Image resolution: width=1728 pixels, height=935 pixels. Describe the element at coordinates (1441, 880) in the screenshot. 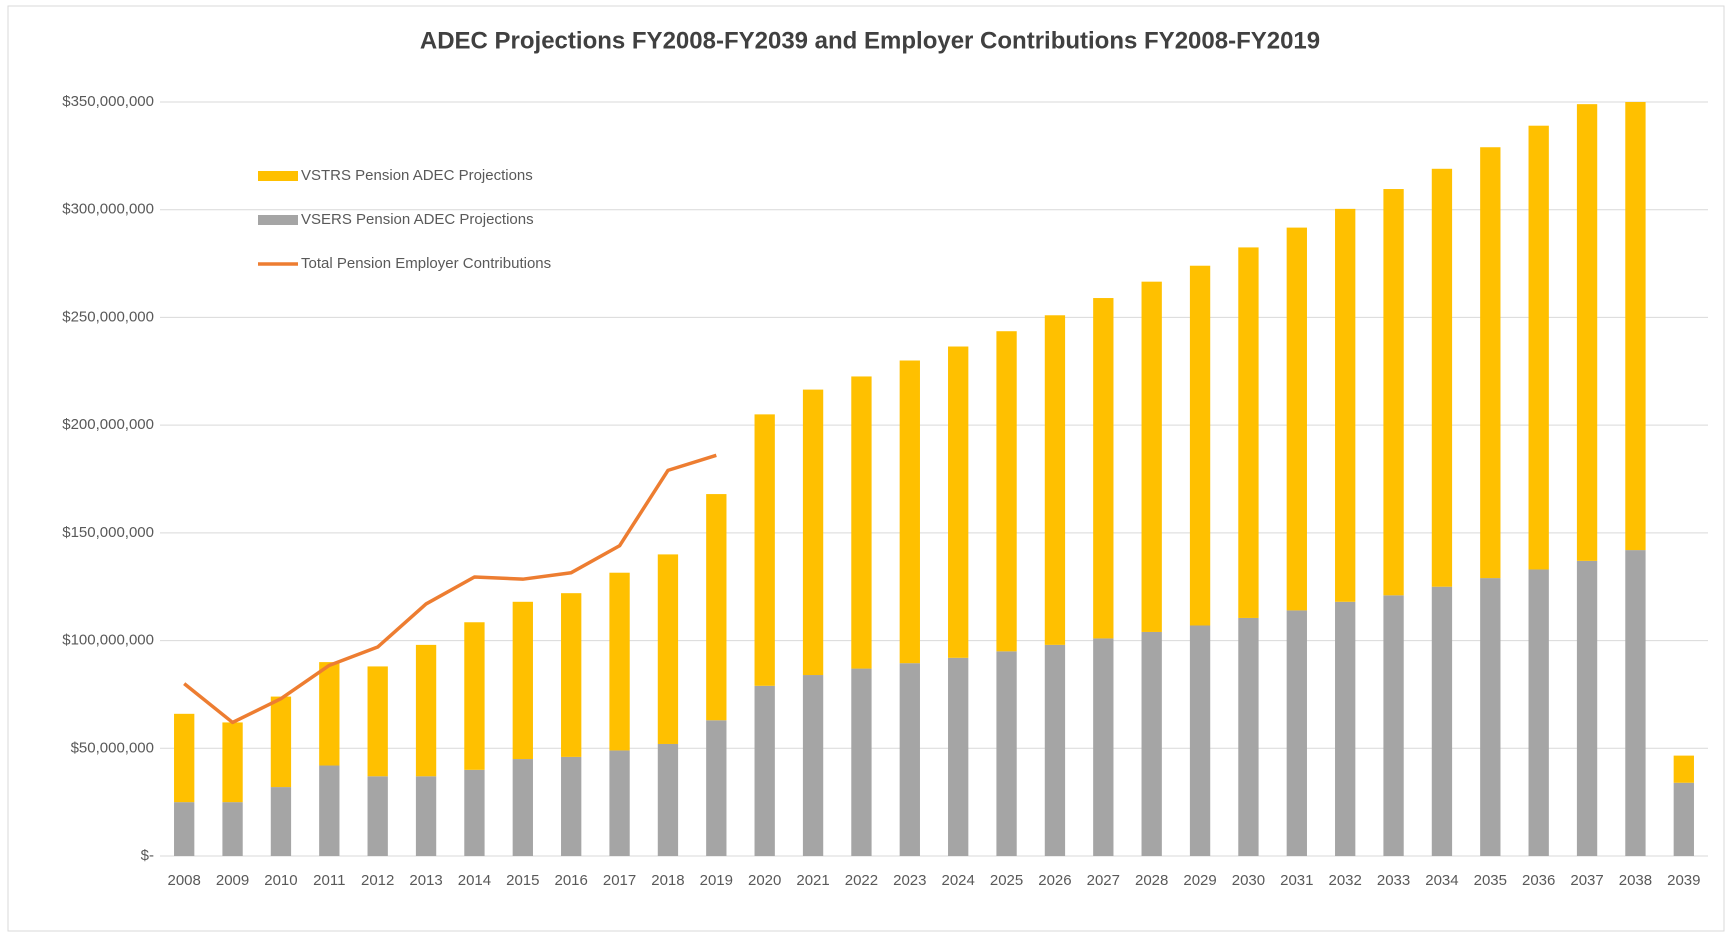

I see `x-tick-label: 2034` at that location.